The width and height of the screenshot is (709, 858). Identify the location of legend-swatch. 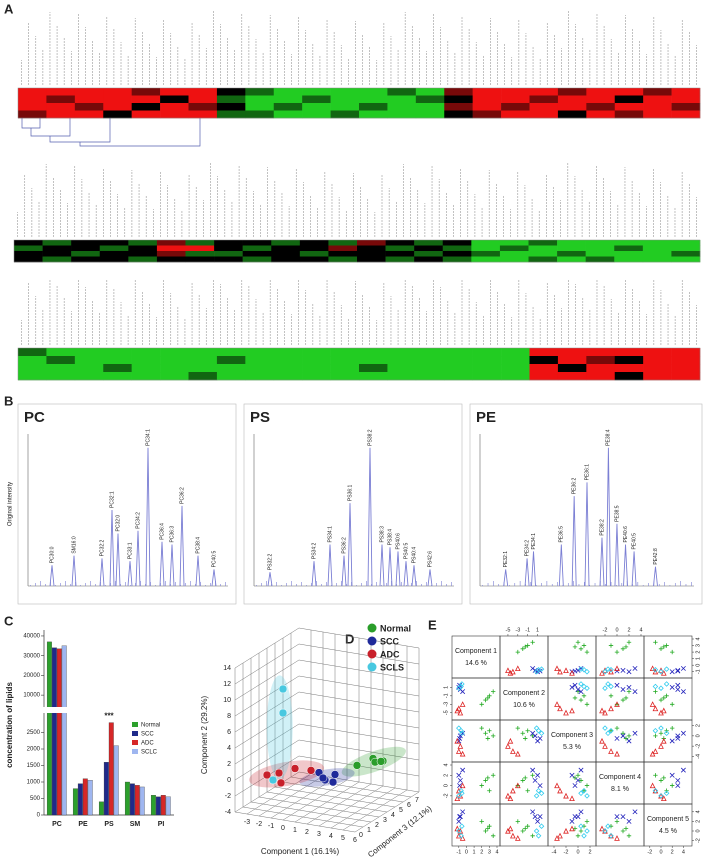
(135, 751).